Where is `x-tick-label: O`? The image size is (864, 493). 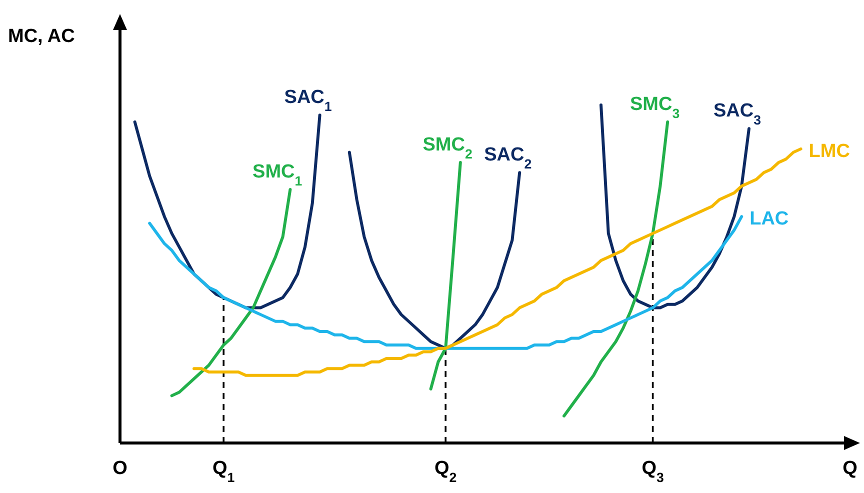
x-tick-label: O is located at coordinates (120, 468).